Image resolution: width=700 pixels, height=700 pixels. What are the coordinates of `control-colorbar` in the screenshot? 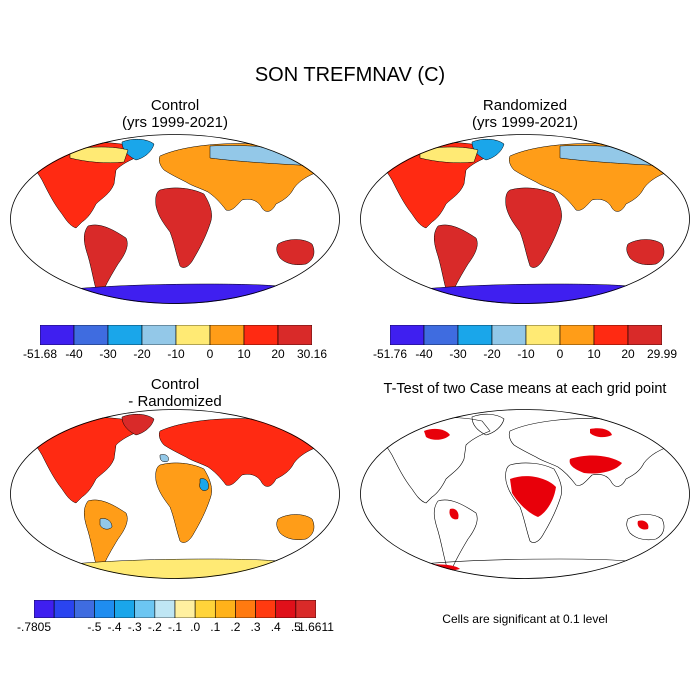 It's located at (176, 335).